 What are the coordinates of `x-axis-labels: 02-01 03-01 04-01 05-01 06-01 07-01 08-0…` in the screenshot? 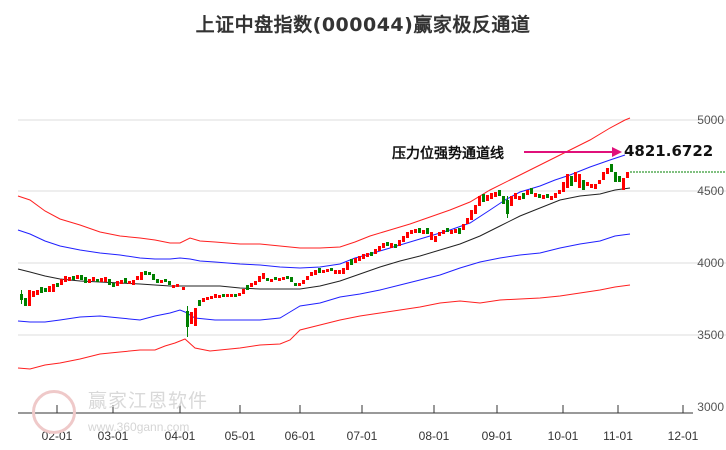 It's located at (370, 436).